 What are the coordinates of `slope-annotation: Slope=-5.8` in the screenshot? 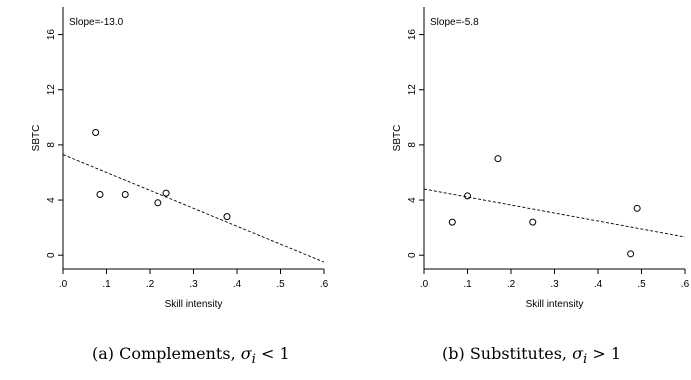 It's located at (454, 22).